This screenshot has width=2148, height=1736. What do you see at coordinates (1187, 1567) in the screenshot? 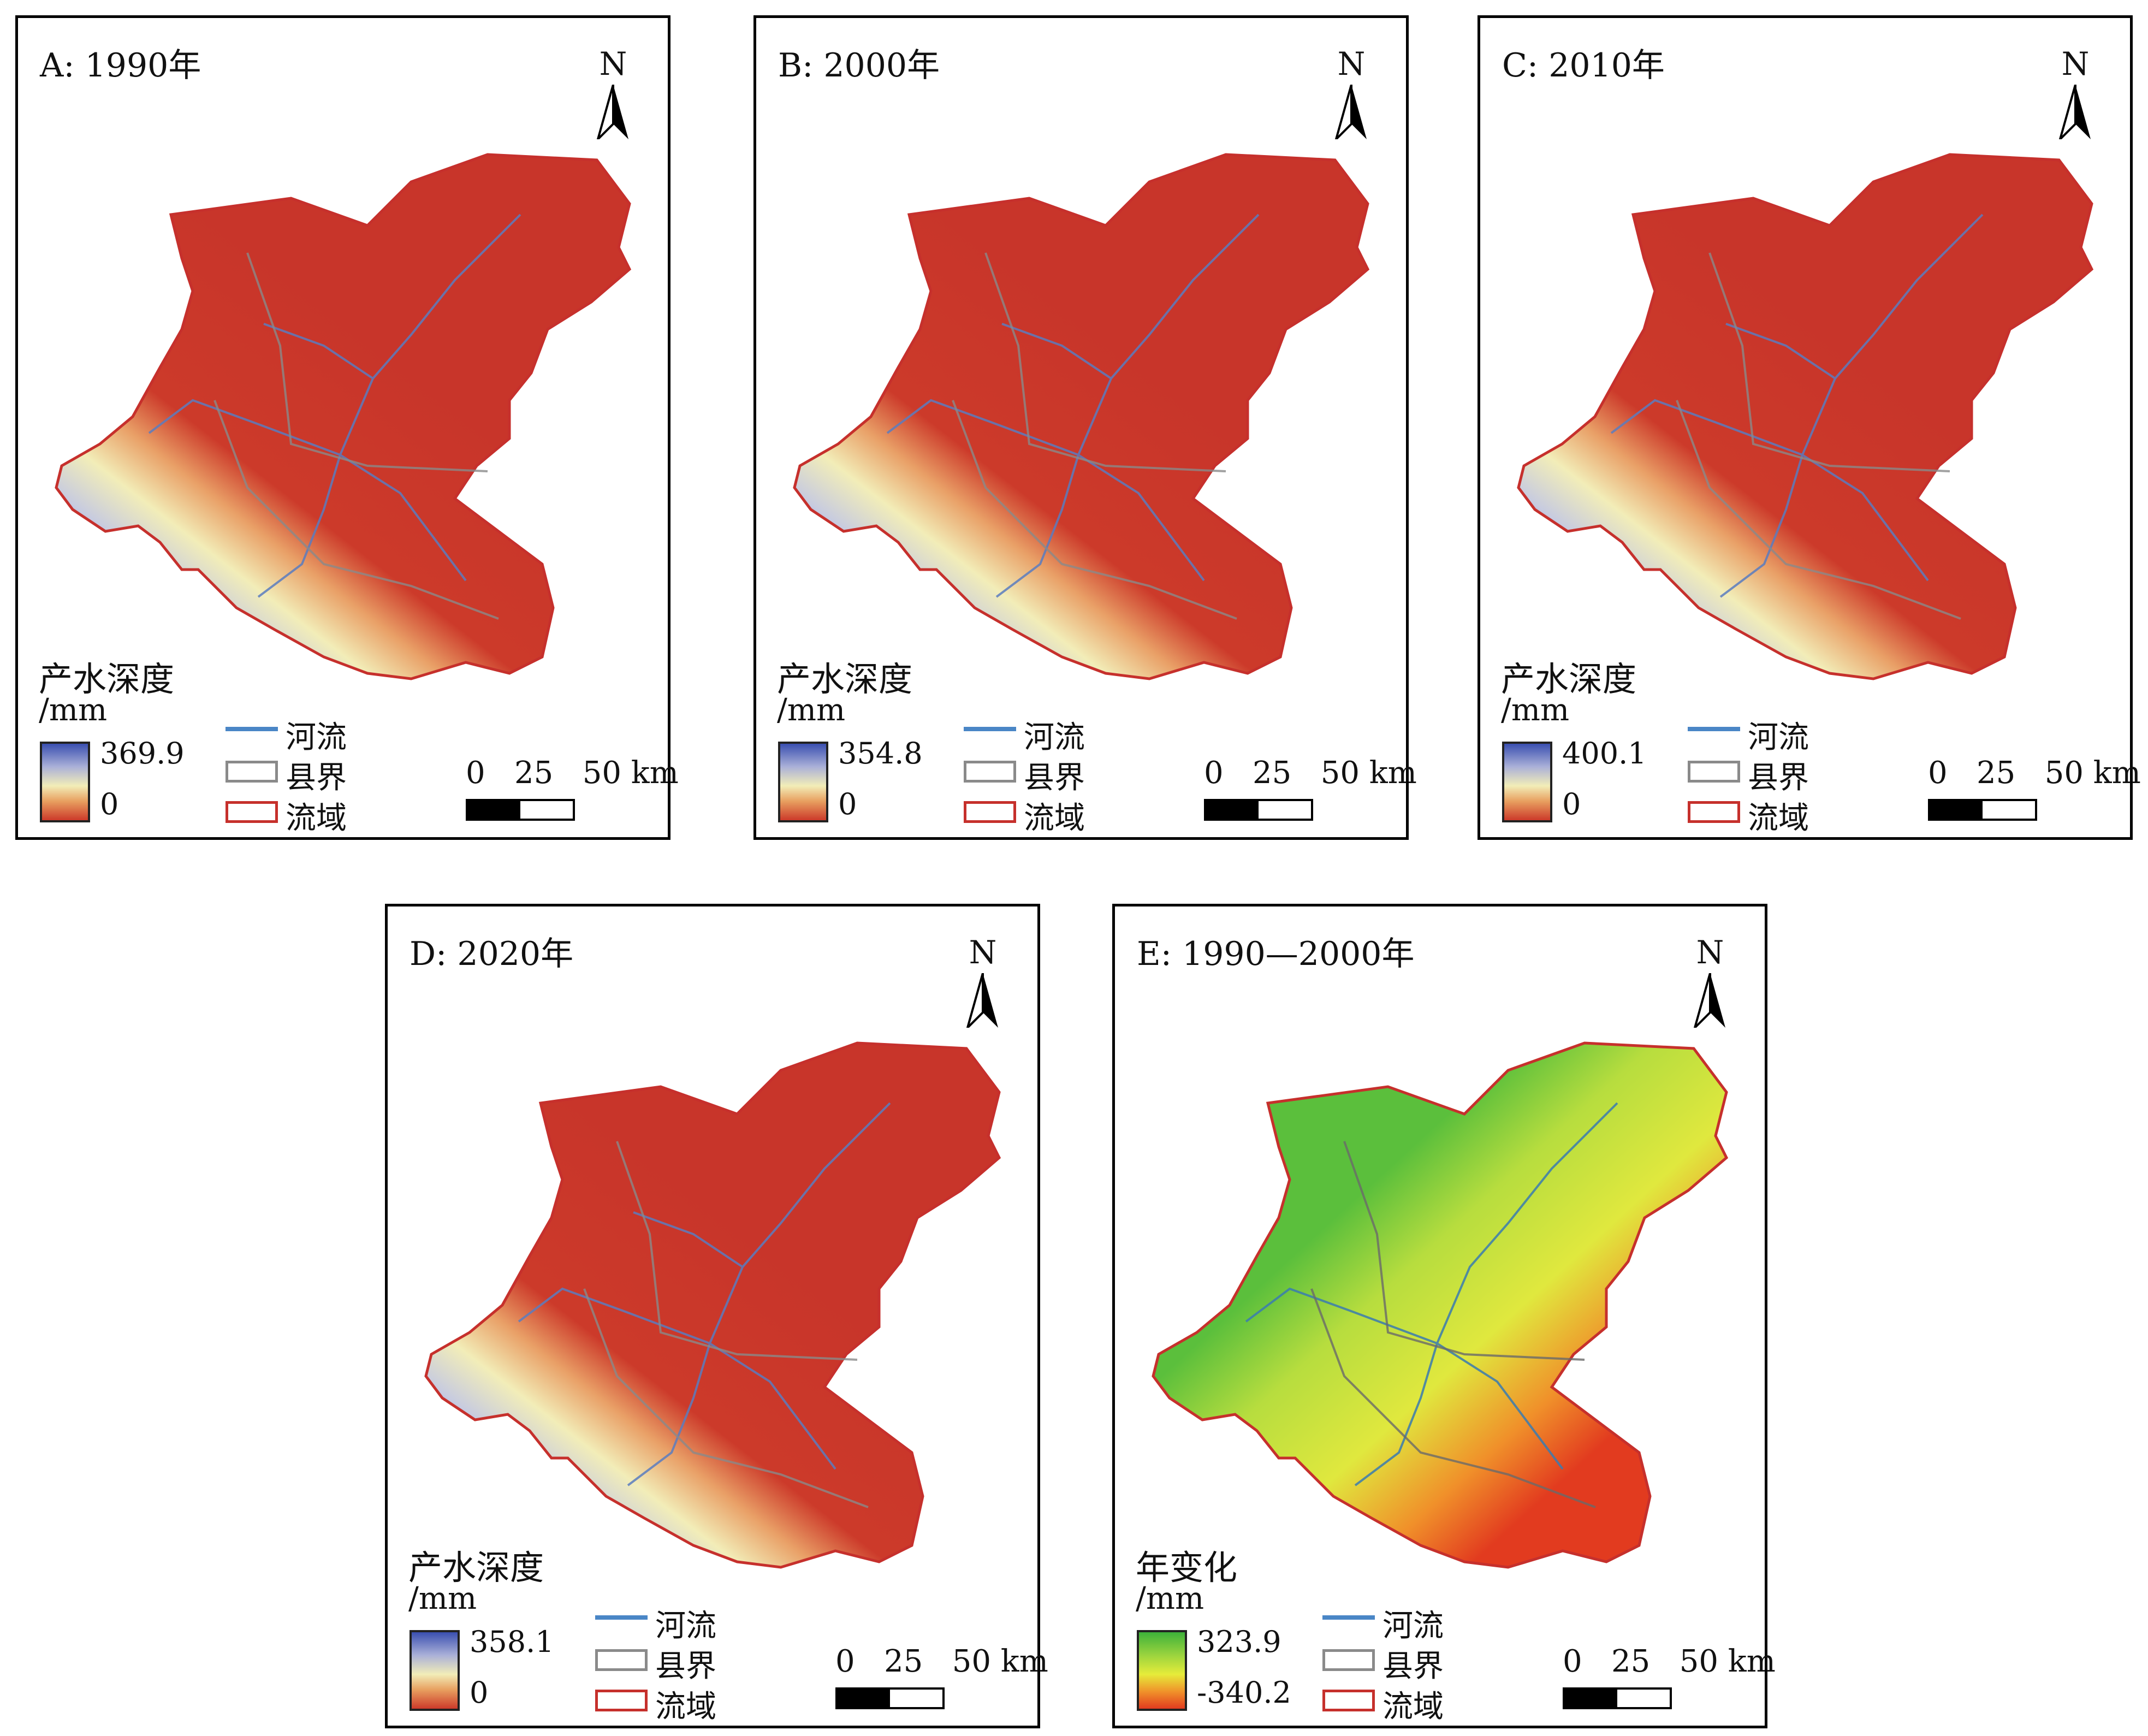
I see `legend-title: 年变化` at bounding box center [1187, 1567].